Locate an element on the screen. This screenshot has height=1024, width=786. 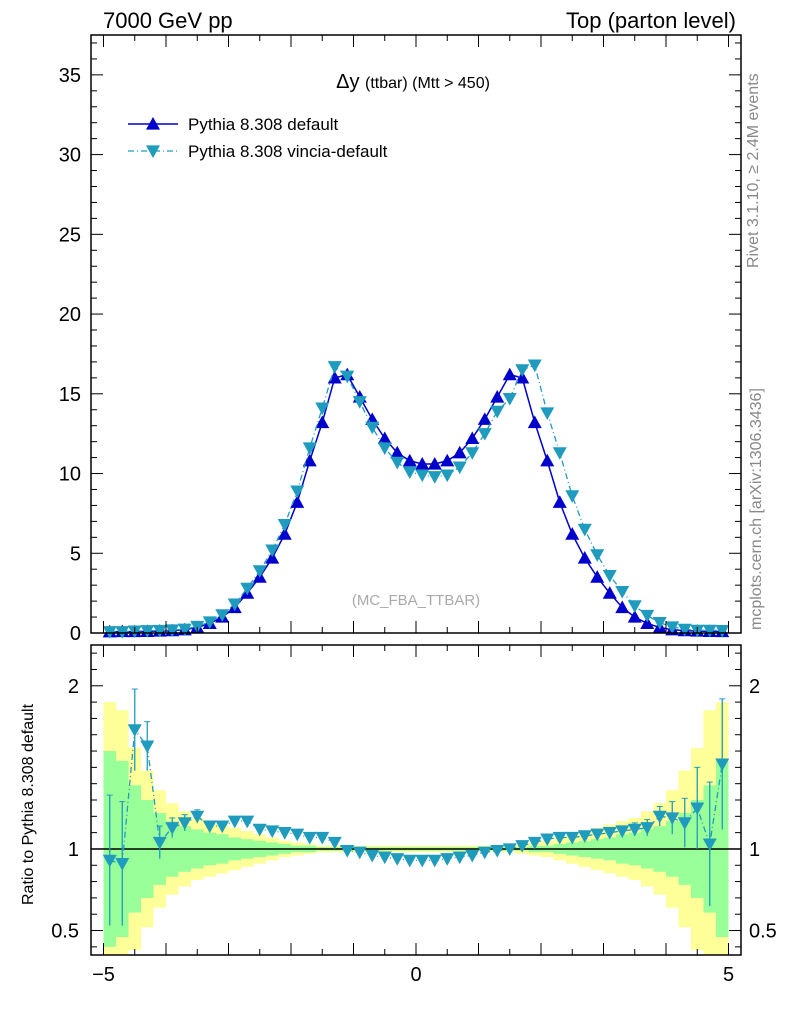
ratio-y-tick-label: 2 is located at coordinates (73, 687).